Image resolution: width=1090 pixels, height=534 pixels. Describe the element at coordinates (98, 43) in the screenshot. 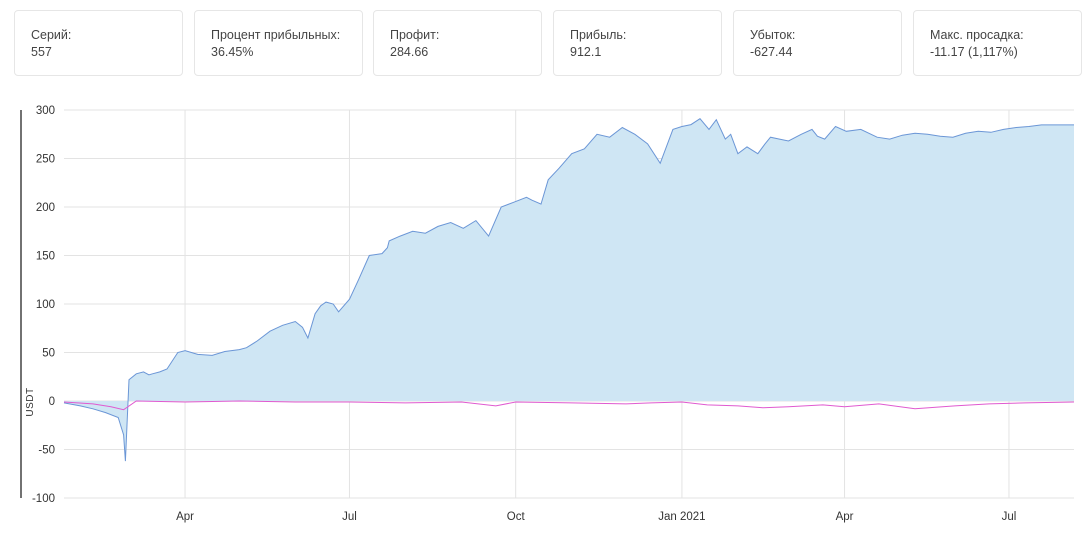

I see `stat-card-series: Серий: 557` at that location.